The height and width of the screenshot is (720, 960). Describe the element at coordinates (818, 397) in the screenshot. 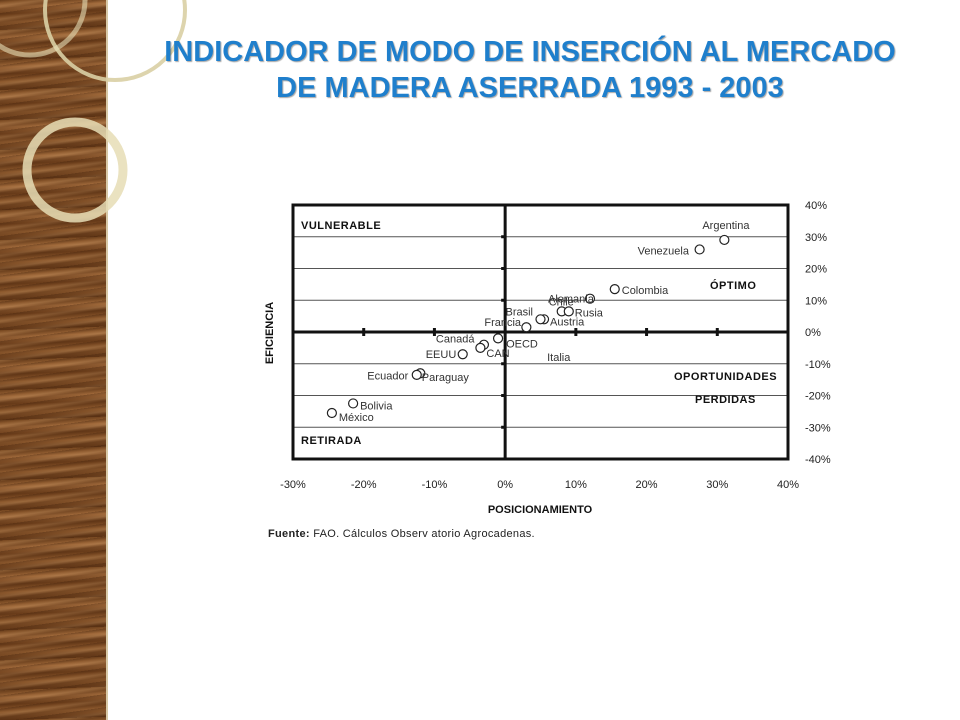

I see `y-tick-label: -20%` at that location.